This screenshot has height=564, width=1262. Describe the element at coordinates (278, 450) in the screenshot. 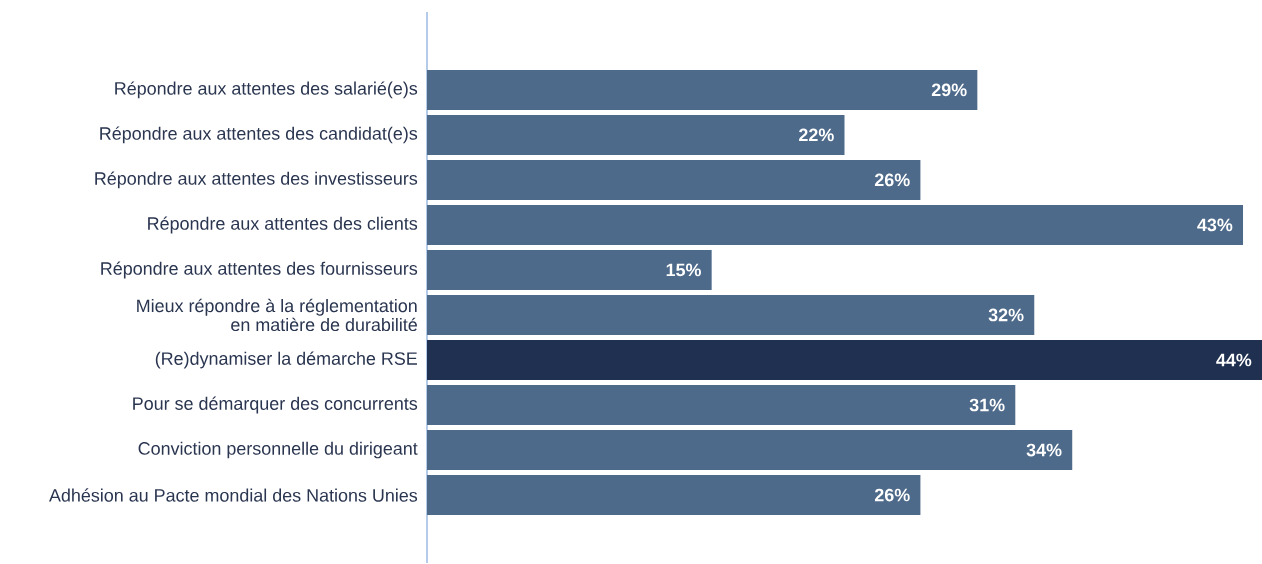

I see `y-tick-label: Conviction personnelle du dirigeant` at that location.